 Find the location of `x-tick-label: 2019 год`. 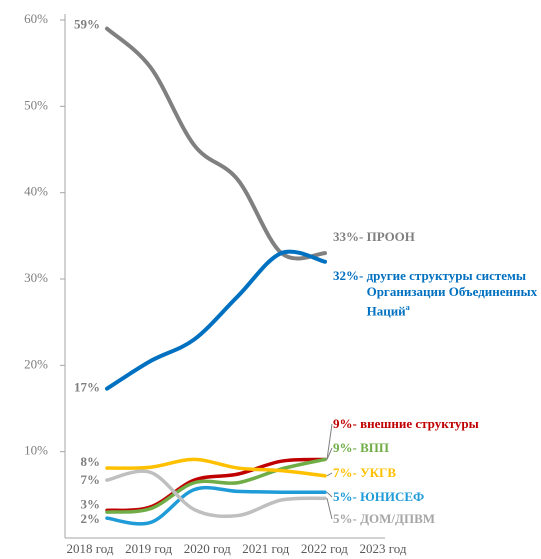

x-tick-label: 2019 год is located at coordinates (148, 548).